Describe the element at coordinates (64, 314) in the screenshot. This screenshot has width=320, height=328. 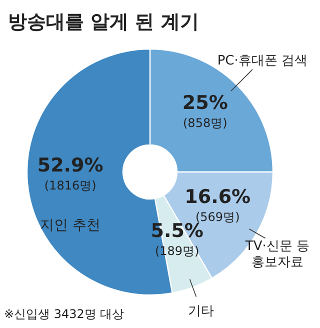
I see `text: ※신입생 3432명 대상` at that location.